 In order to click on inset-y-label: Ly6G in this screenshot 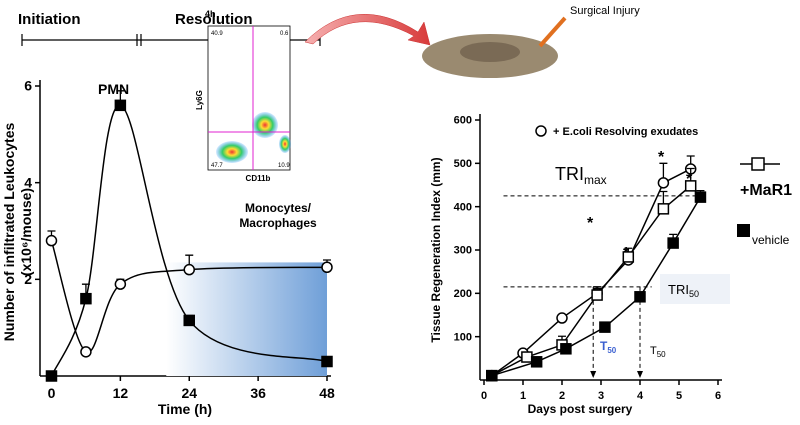, I will do `click(199, 100)`.